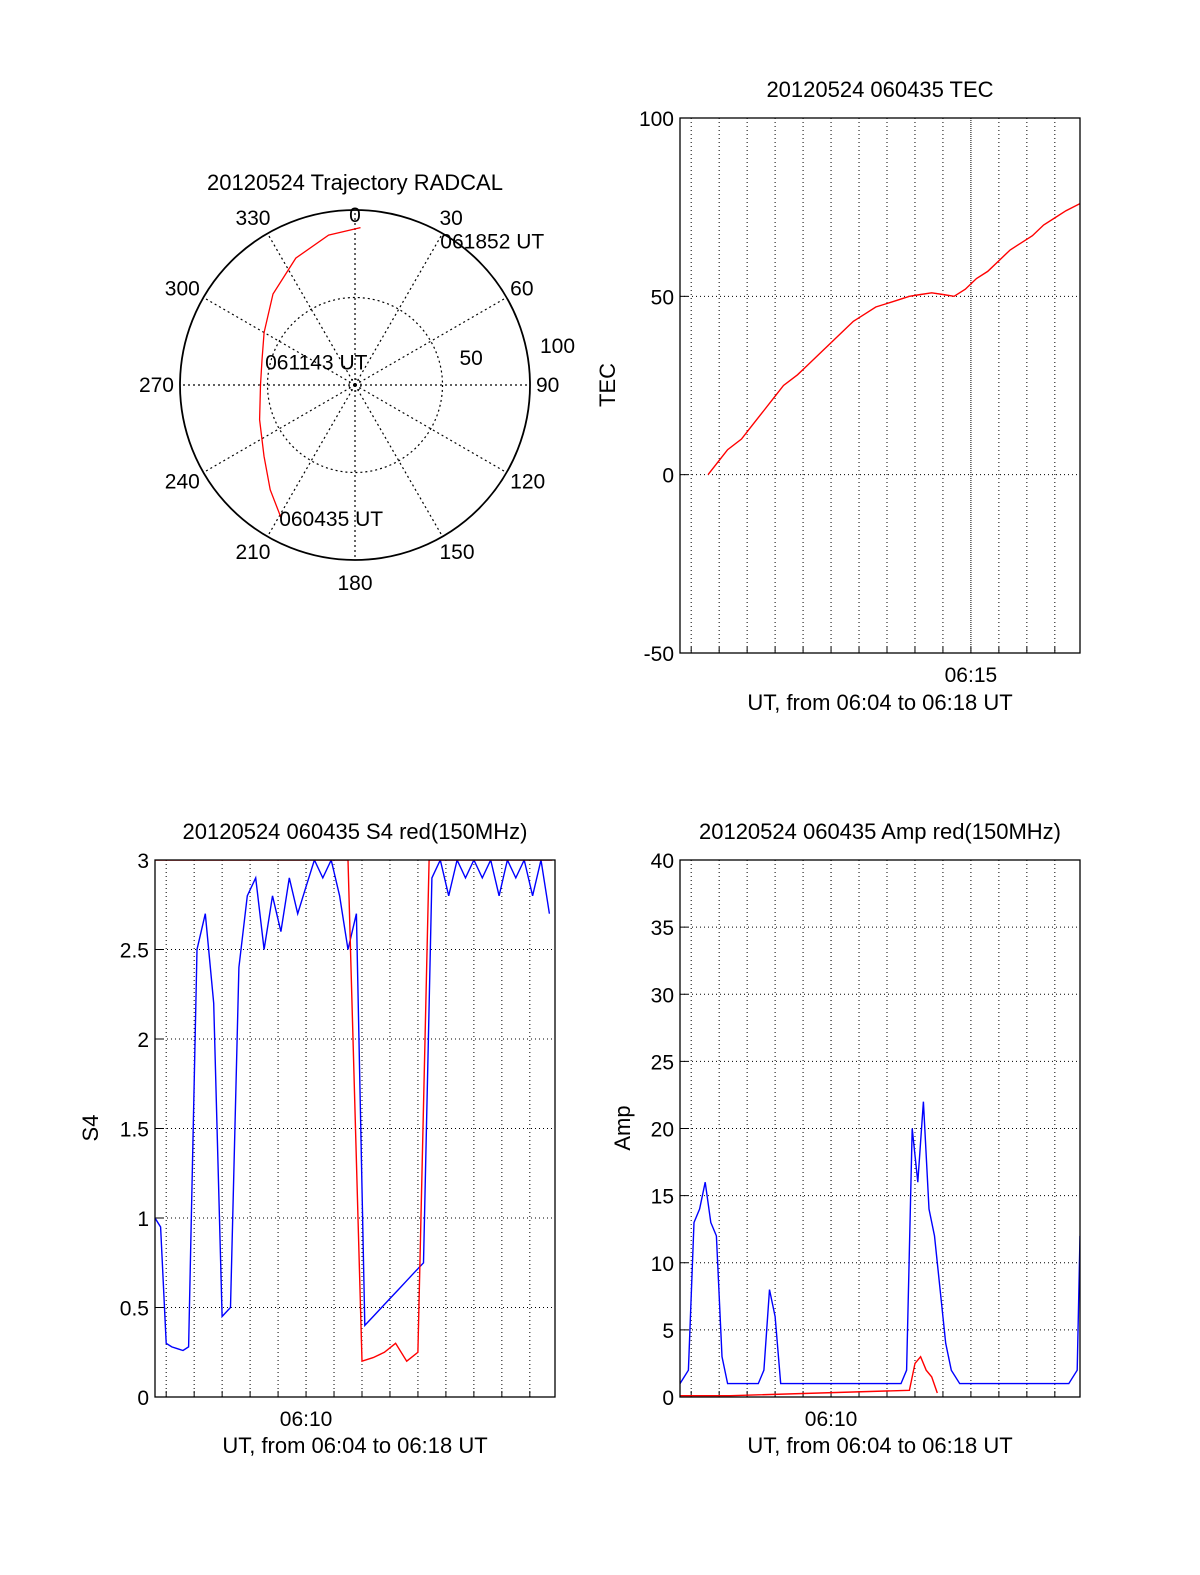  What do you see at coordinates (182, 289) in the screenshot?
I see `azimuth-label-300: 300` at bounding box center [182, 289].